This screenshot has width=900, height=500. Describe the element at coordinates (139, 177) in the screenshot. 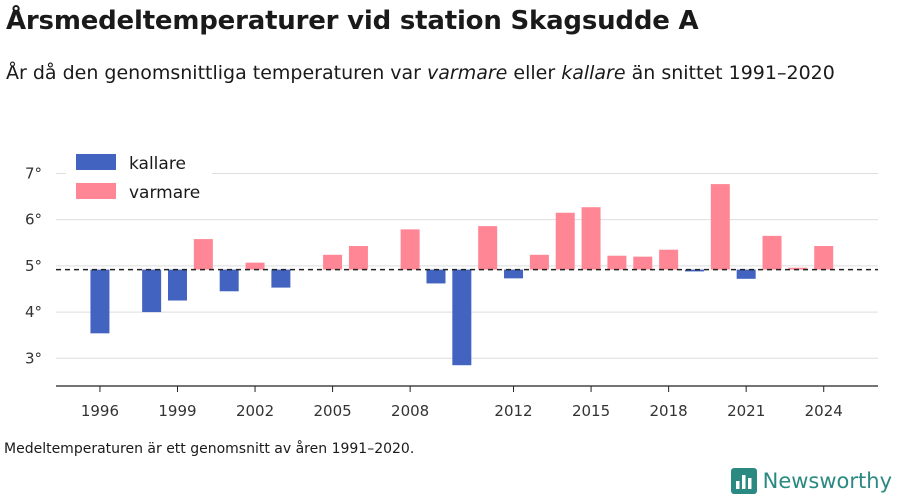

I see `legend: kallare varmare` at that location.